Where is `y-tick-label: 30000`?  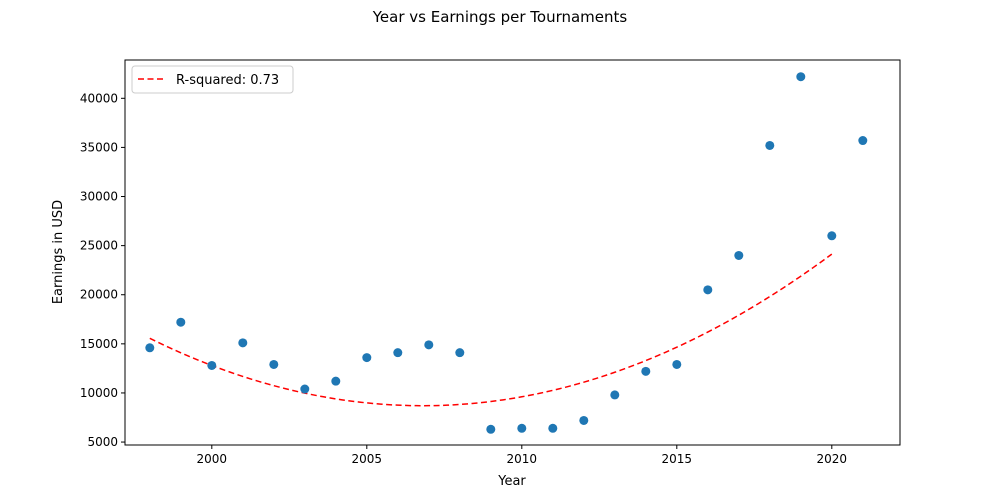 y-tick-label: 30000 is located at coordinates (99, 197).